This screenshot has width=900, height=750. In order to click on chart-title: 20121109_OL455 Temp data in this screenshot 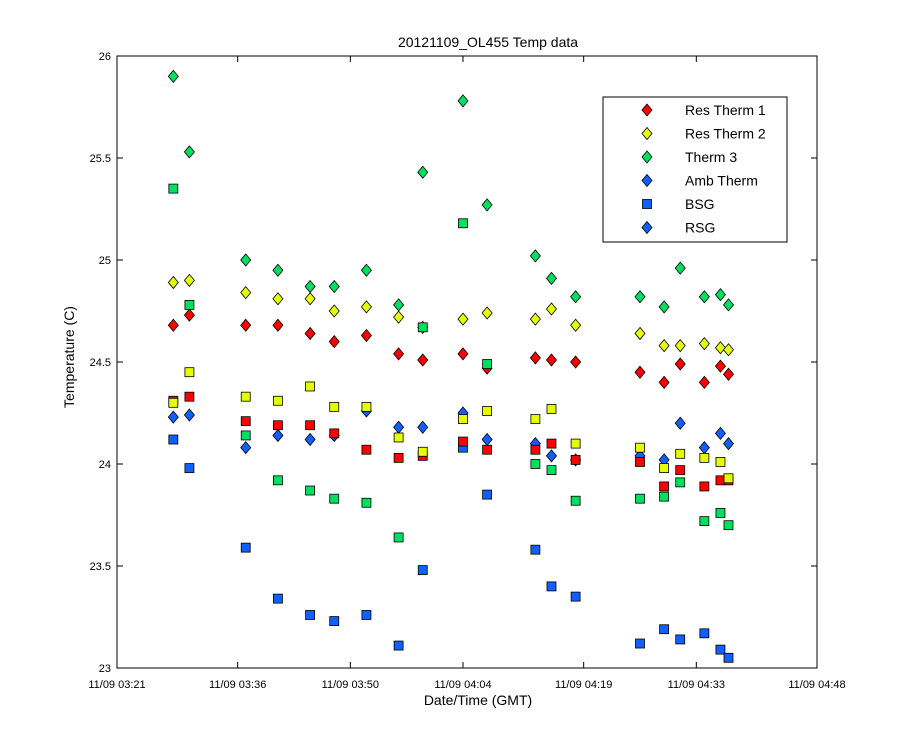, I will do `click(488, 42)`.